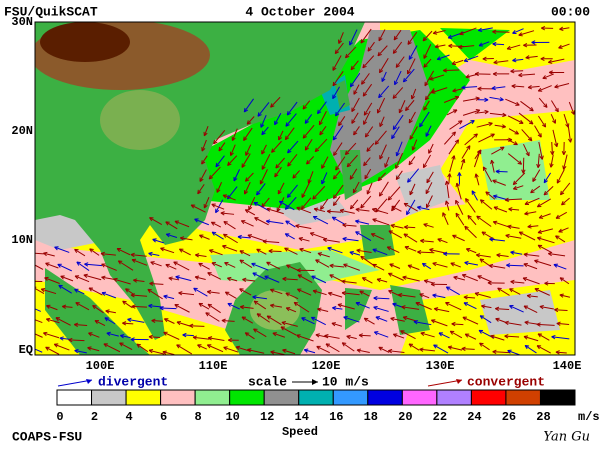 The image size is (600, 450). Describe the element at coordinates (419, 397) in the screenshot. I see `colorbar-swatch` at that location.